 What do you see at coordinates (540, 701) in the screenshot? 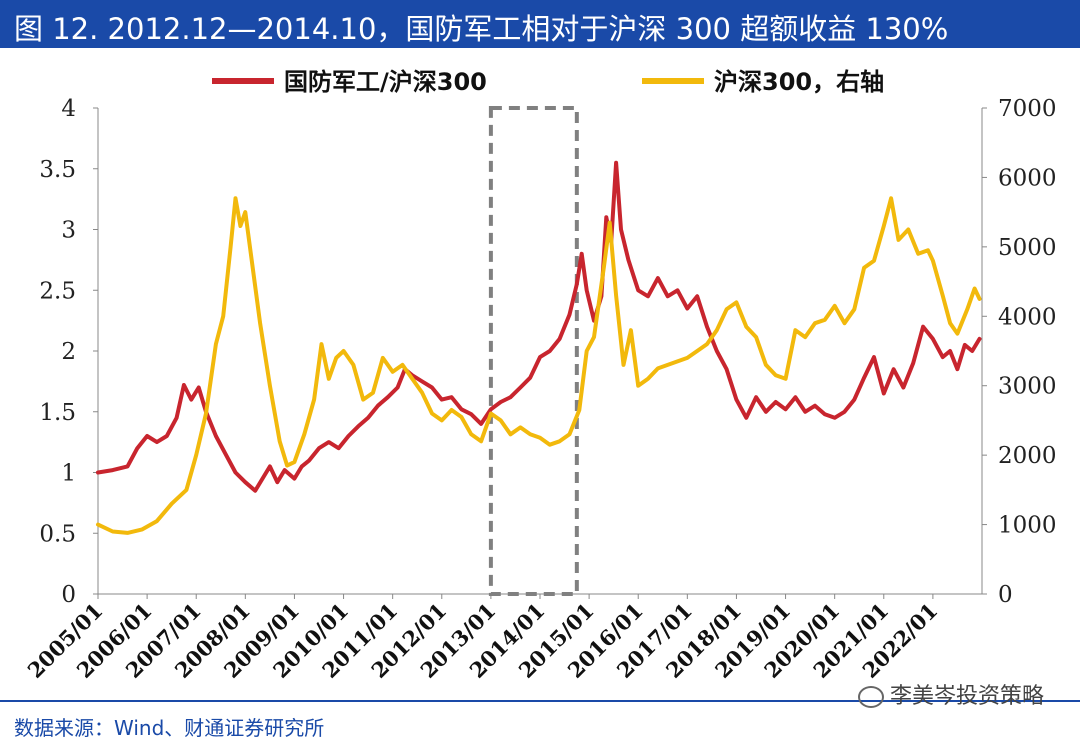
I see `footer-rule` at bounding box center [540, 701].